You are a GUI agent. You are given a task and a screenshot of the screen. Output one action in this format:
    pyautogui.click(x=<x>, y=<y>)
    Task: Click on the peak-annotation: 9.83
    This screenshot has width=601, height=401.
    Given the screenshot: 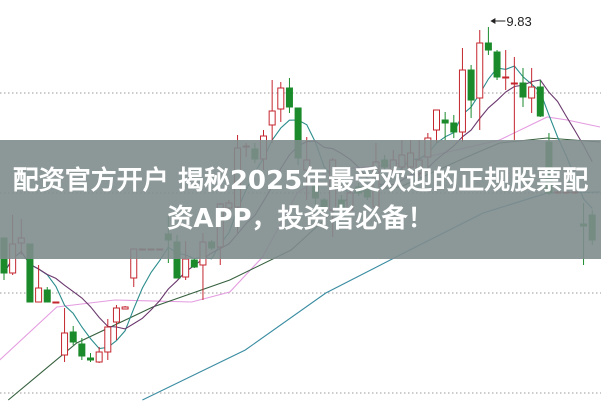 What is the action you would take?
    pyautogui.click(x=511, y=21)
    